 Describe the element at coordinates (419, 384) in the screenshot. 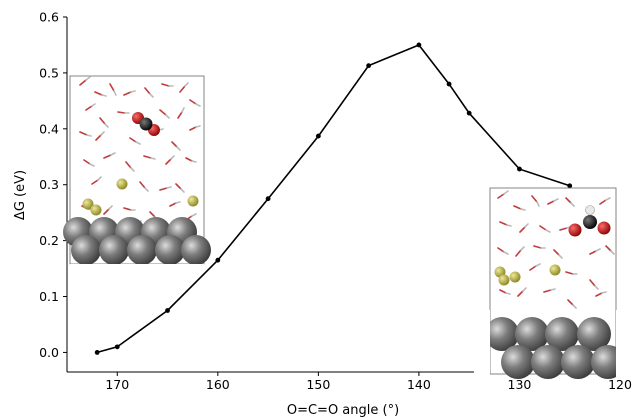

I see `x-tick-label: 140` at that location.